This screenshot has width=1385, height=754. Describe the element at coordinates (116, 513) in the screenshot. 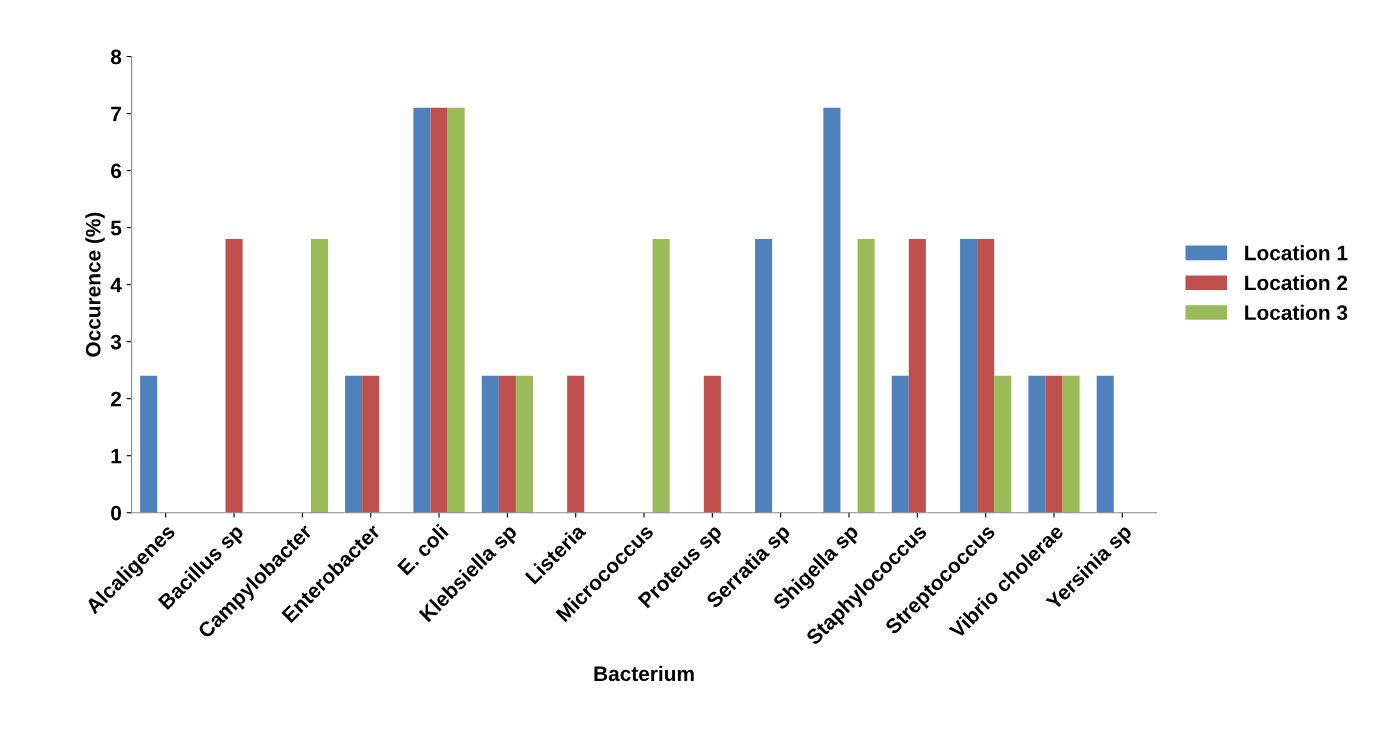

I see `y-tick-label: 0` at that location.